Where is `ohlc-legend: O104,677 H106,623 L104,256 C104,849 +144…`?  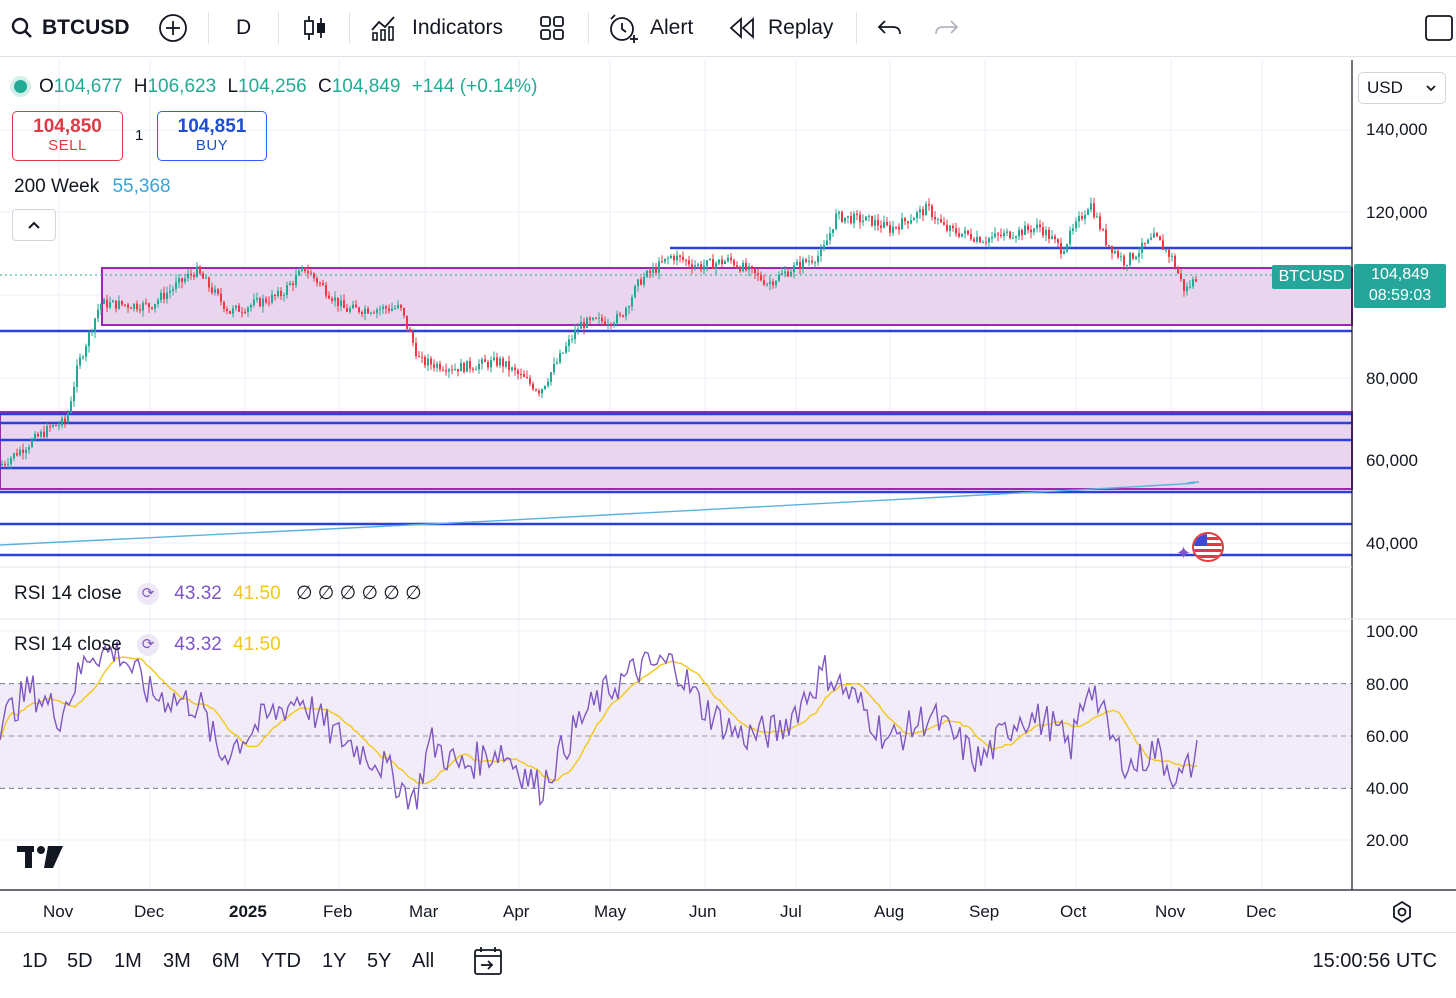
ohlc-legend: O104,677 H106,623 L104,256 C104,849 +144… is located at coordinates (275, 87).